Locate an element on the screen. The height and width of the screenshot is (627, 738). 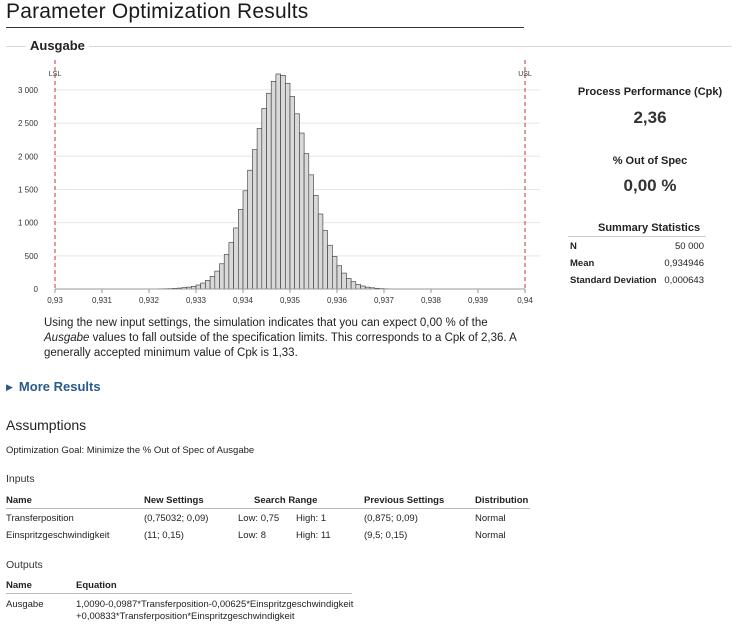
more-results-toggle: ▶ More Results is located at coordinates (53, 386).